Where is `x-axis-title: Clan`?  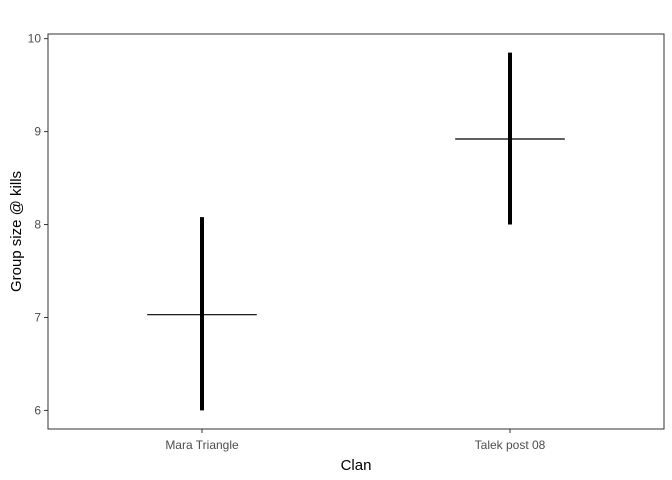 x-axis-title: Clan is located at coordinates (356, 465).